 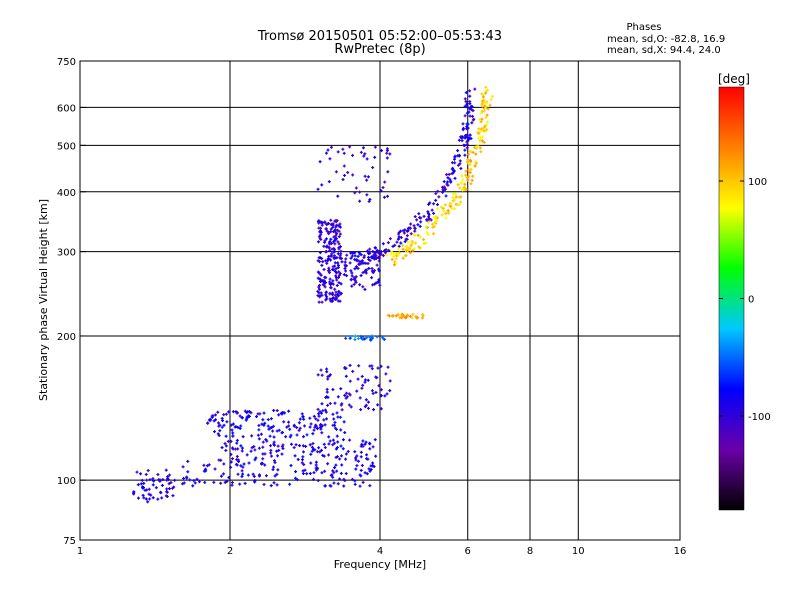 I want to click on colorbar-ticks: 100 0 -100, so click(x=745, y=300).